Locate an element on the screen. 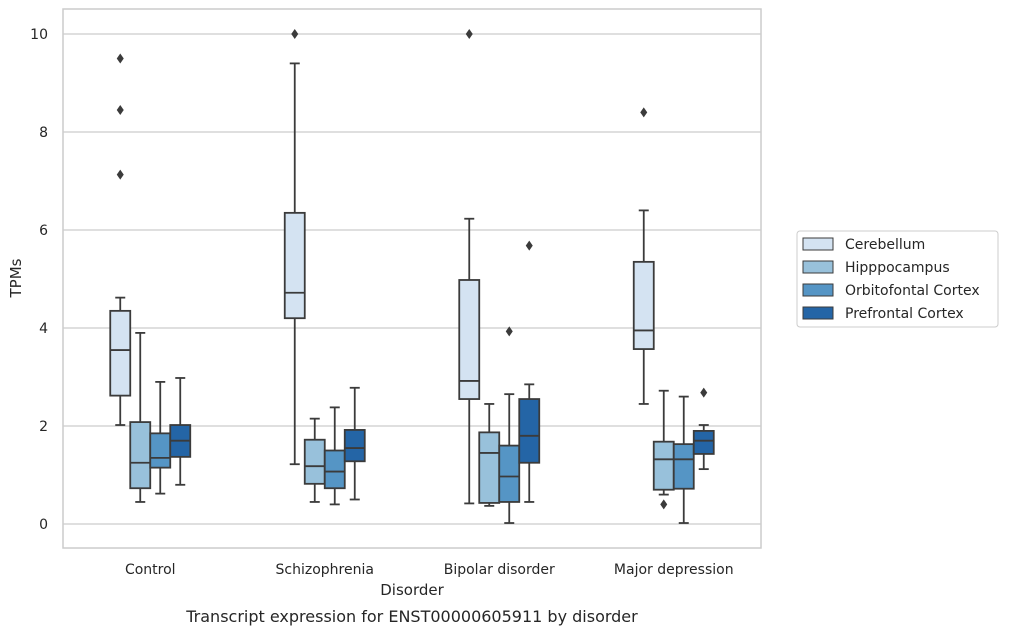 This screenshot has width=1009, height=634. x-tick-label: Control is located at coordinates (150, 570).